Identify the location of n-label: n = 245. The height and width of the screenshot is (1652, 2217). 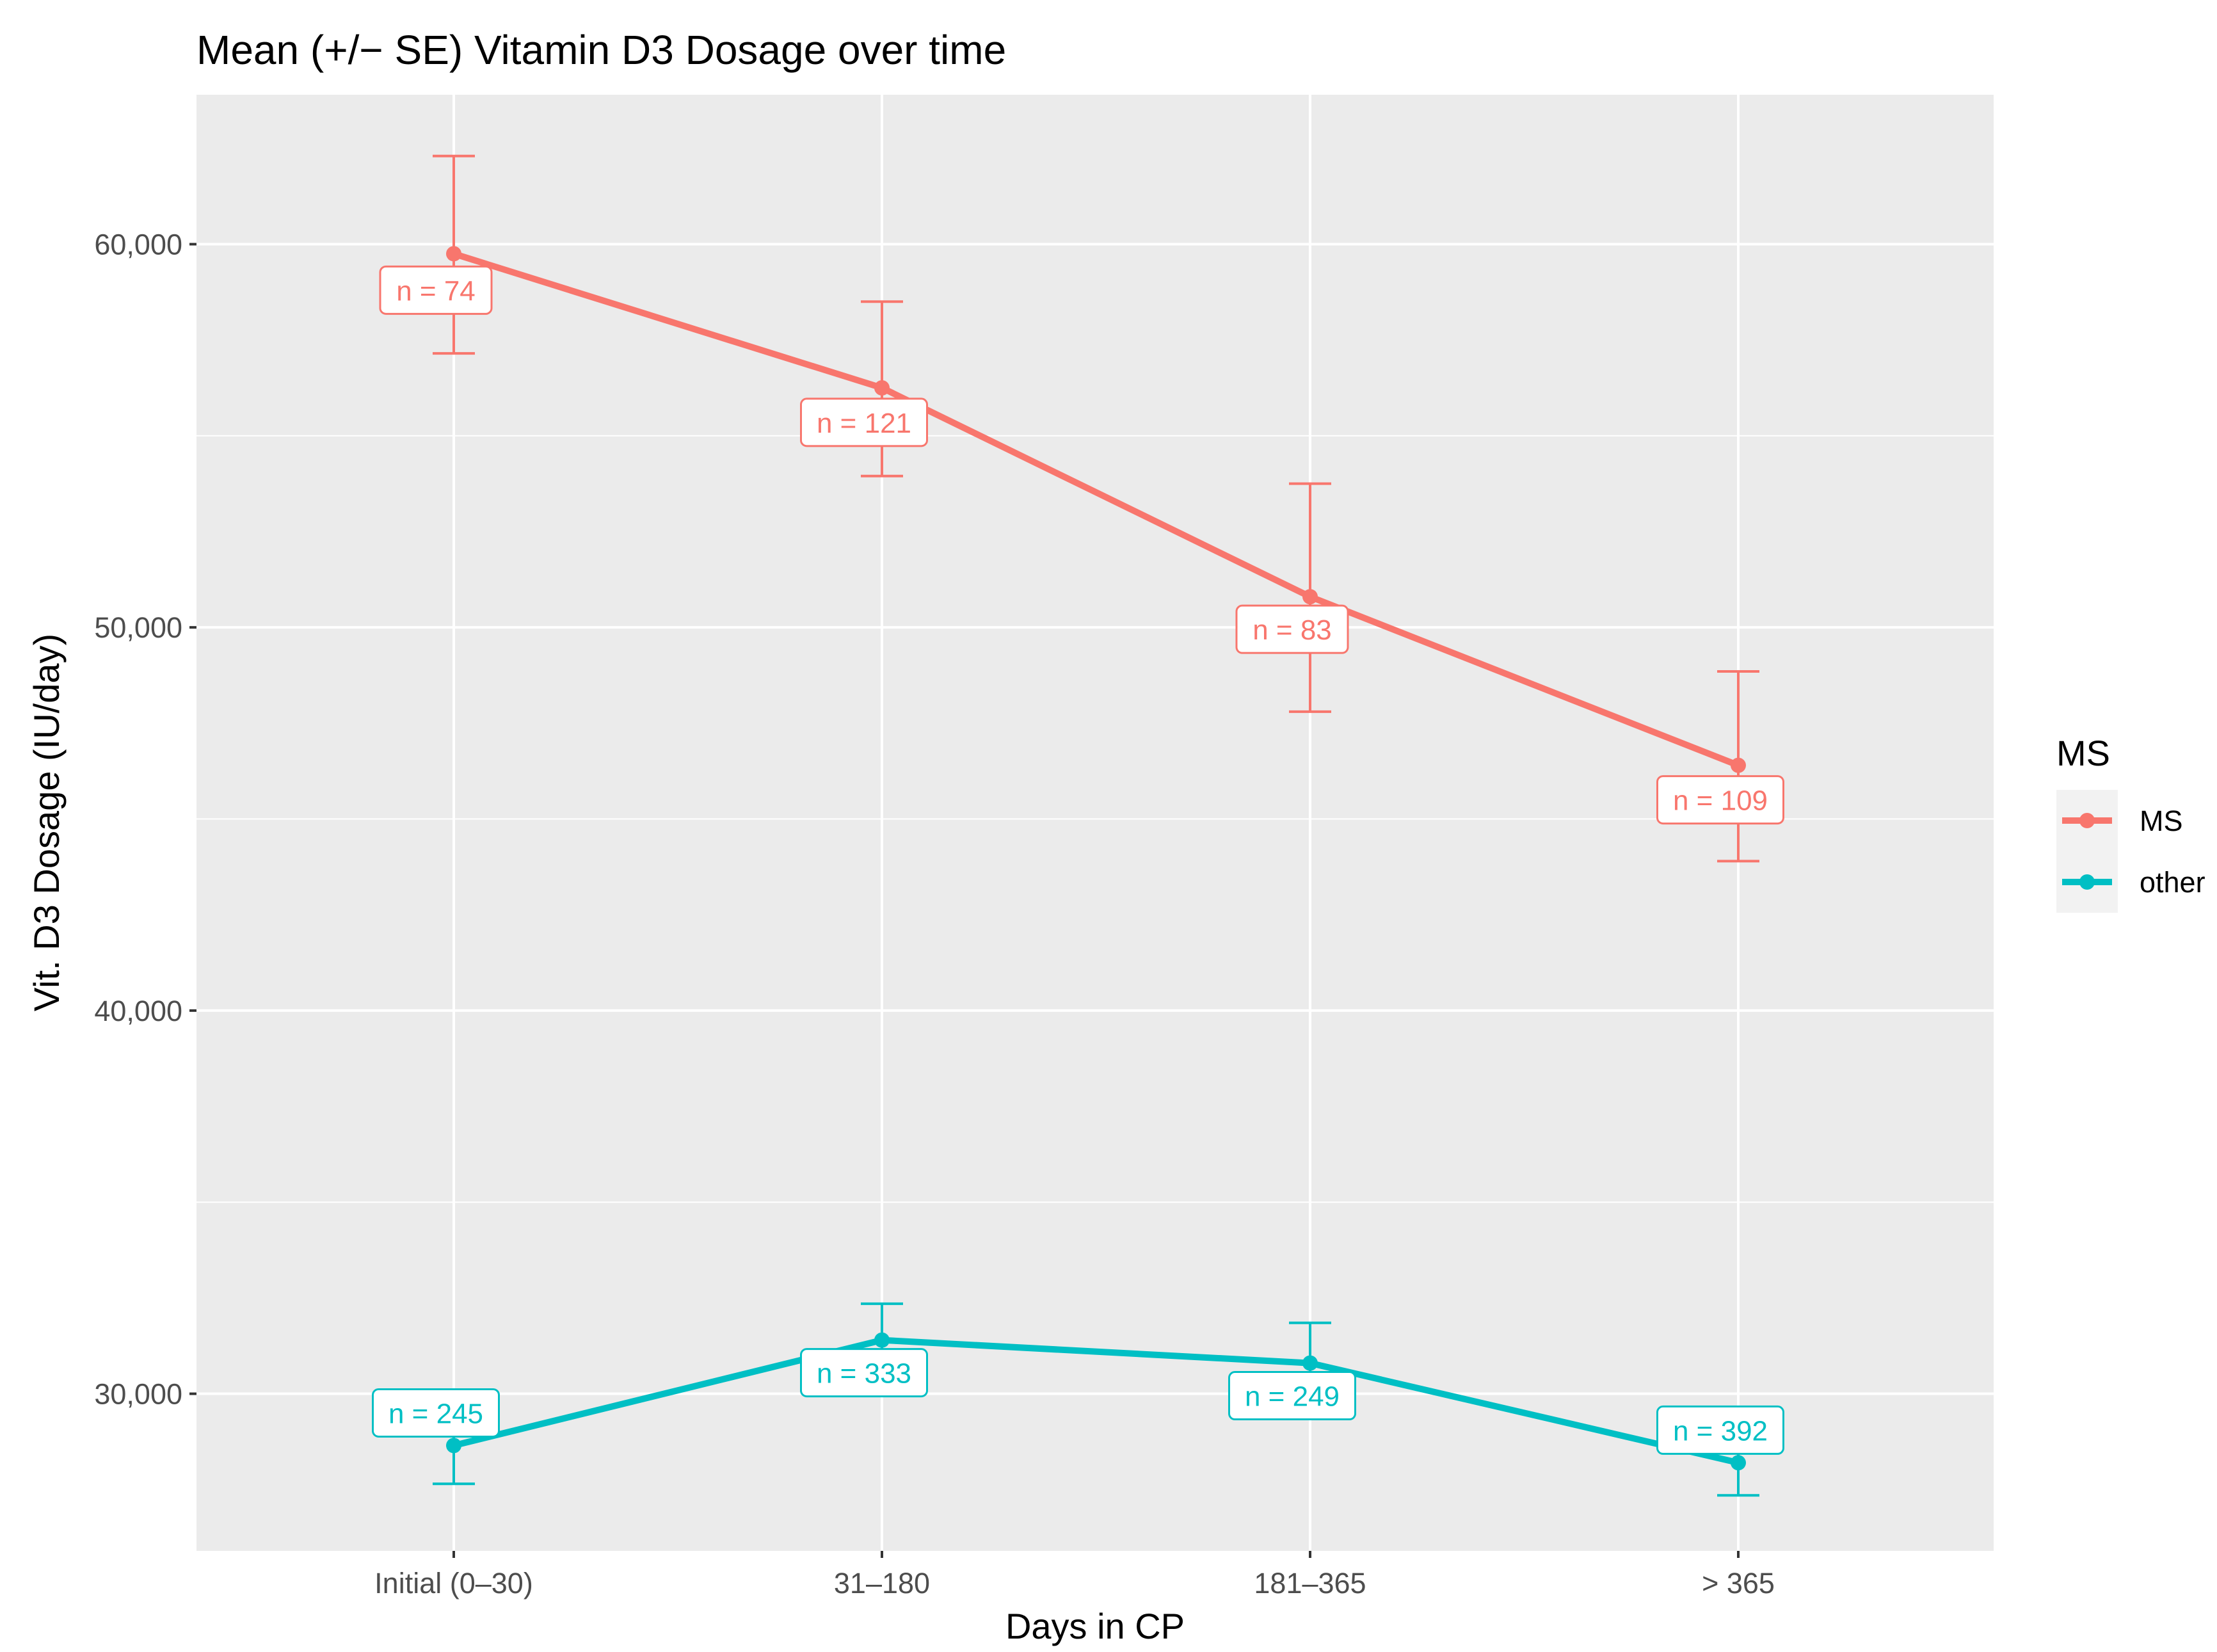
(436, 1413).